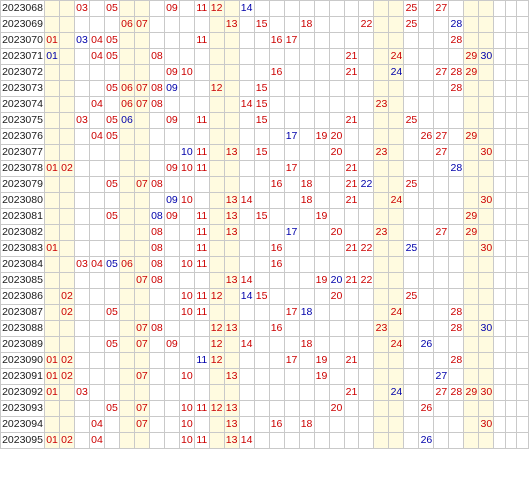  I want to click on ball-number: 08, so click(156, 184).